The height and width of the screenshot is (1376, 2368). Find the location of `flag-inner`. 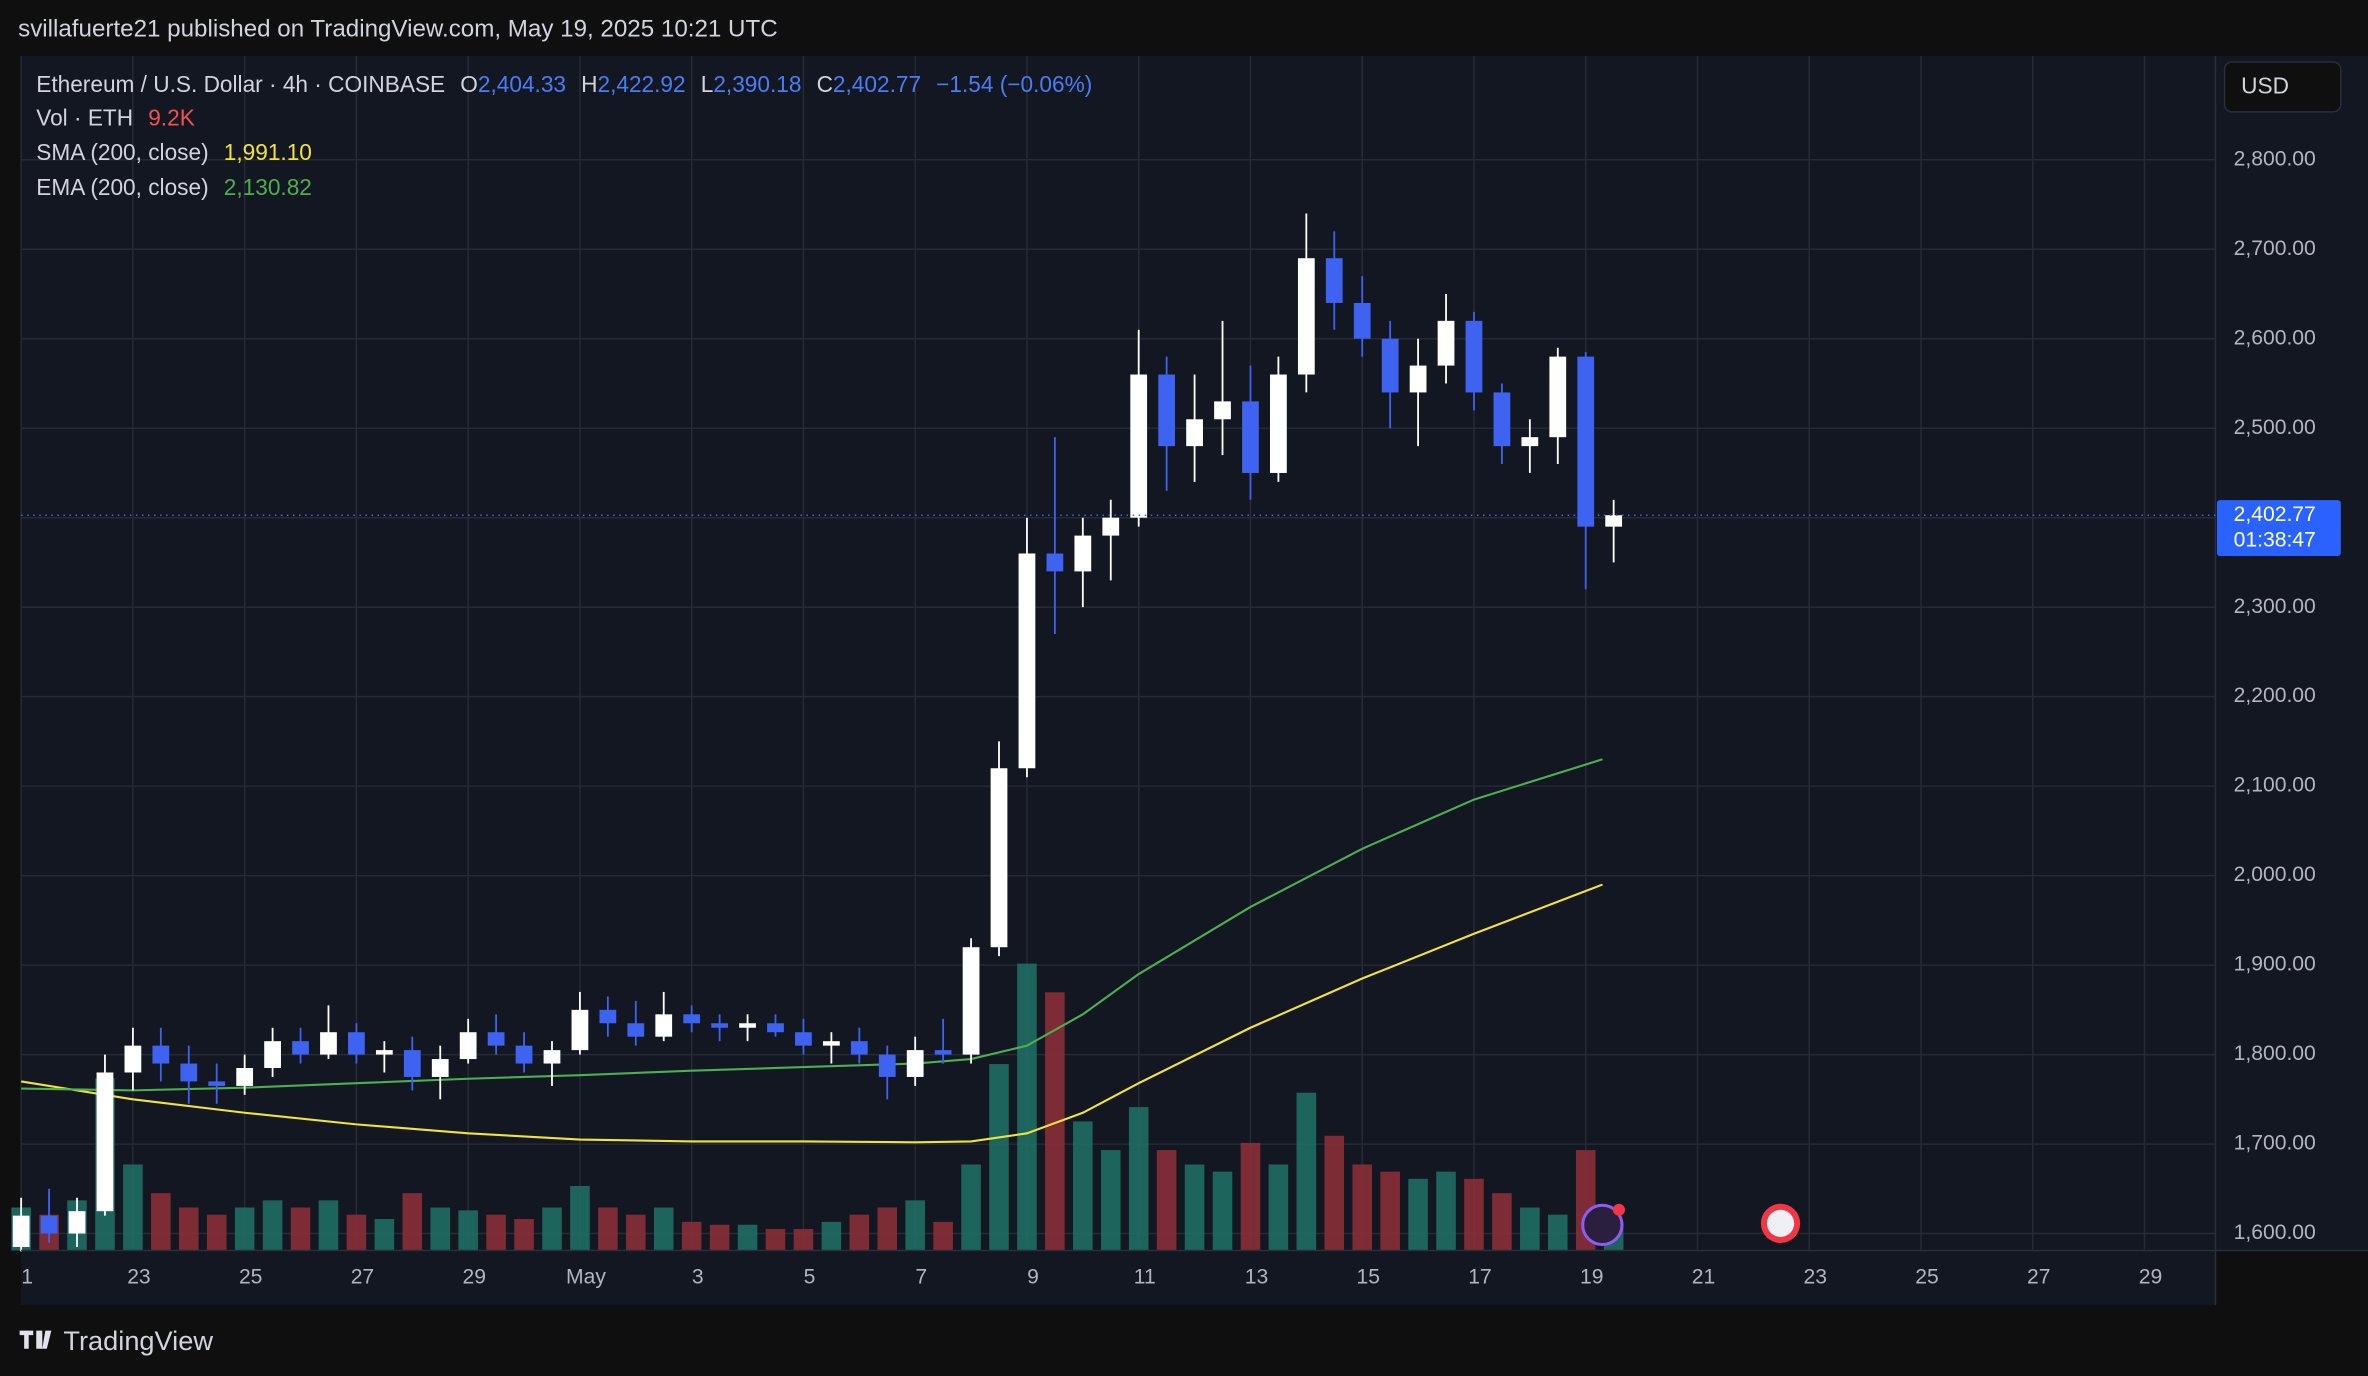

flag-inner is located at coordinates (1780, 1223).